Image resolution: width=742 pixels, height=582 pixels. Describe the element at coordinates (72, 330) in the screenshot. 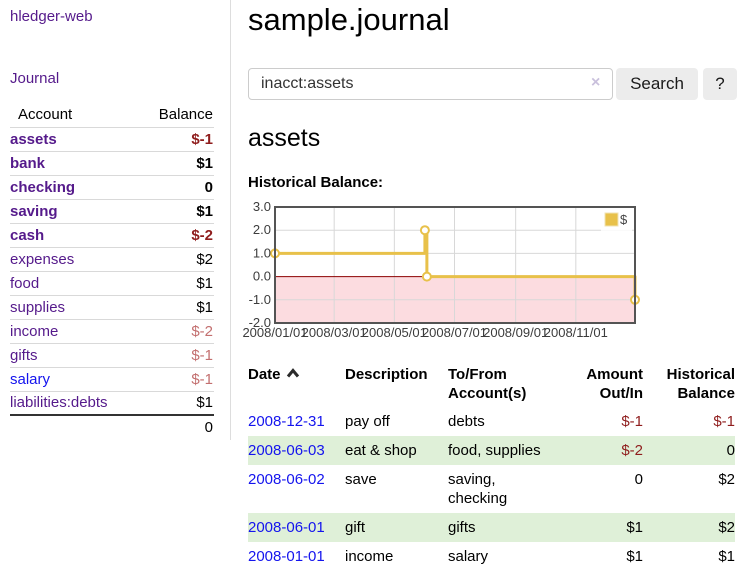

I see `account-name-cell: income` at that location.